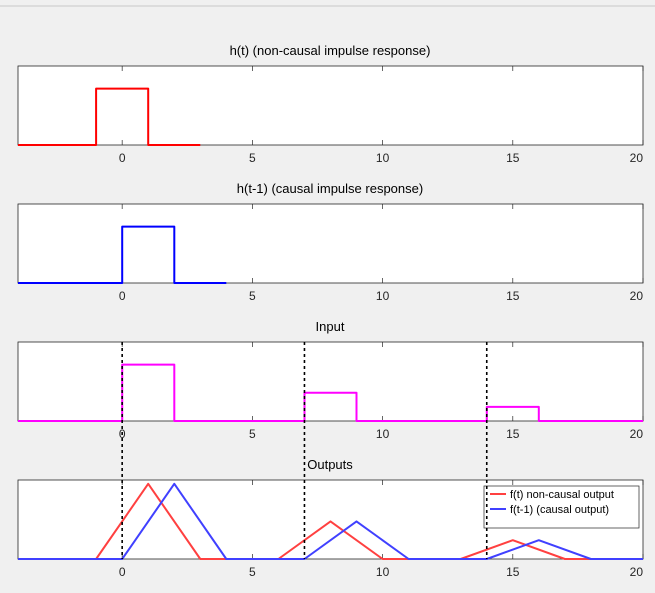 This screenshot has width=655, height=593. Describe the element at coordinates (330, 188) in the screenshot. I see `axes-title: h(t-1) (causal impulse response)` at that location.